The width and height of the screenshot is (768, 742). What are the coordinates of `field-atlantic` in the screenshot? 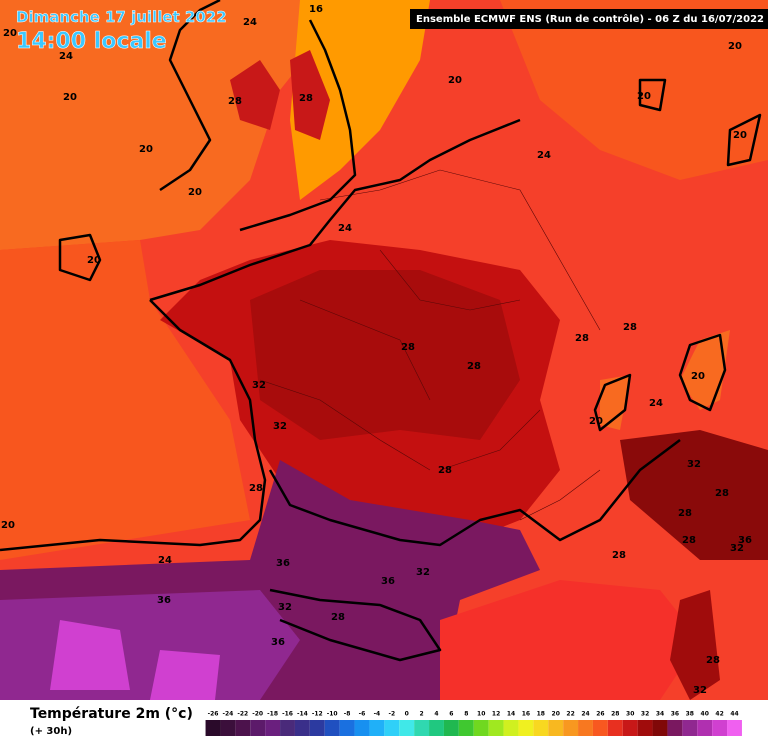 It's located at (160, 125).